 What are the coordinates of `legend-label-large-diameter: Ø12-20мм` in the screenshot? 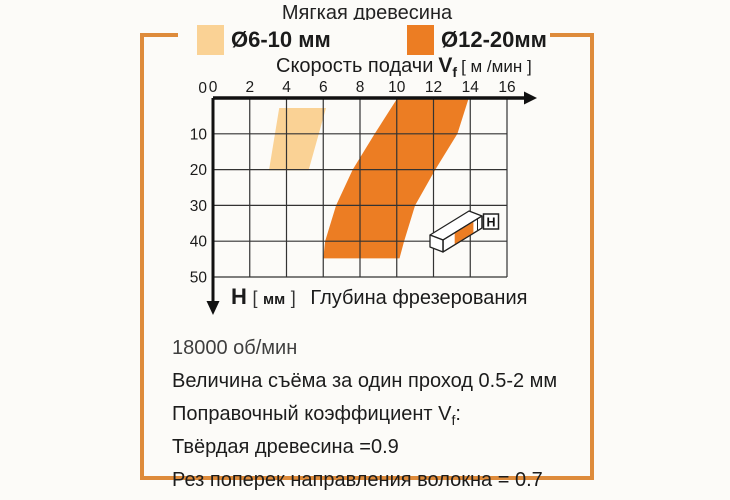 It's located at (494, 39).